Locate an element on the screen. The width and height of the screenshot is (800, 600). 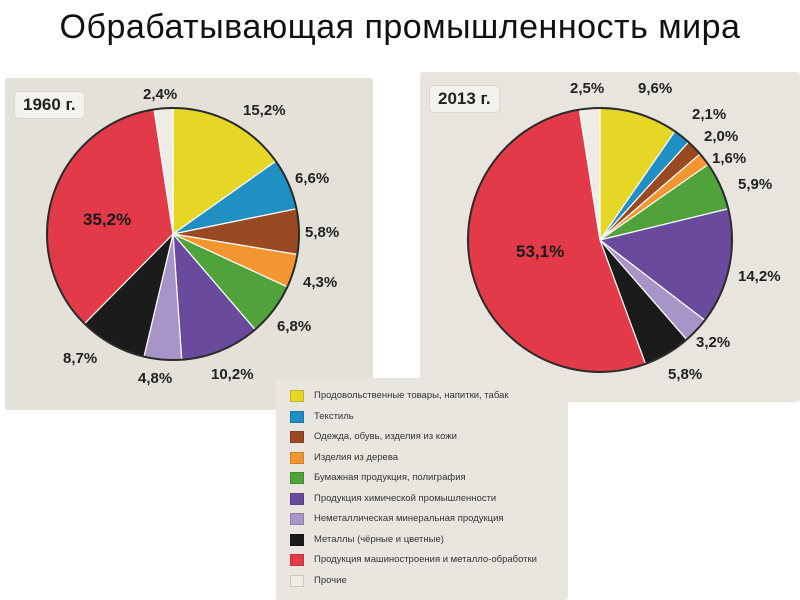
legend-item-clothing: Одежда, обувь, изделия из кожи is located at coordinates (422, 437).